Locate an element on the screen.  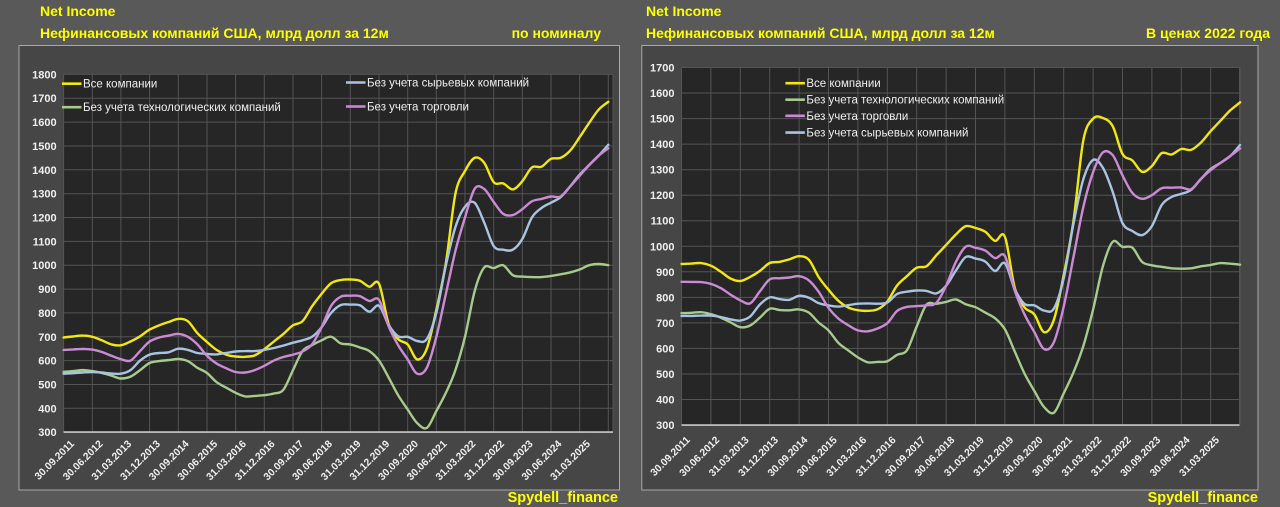
svg-text: 1800 is located at coordinates (44, 75).